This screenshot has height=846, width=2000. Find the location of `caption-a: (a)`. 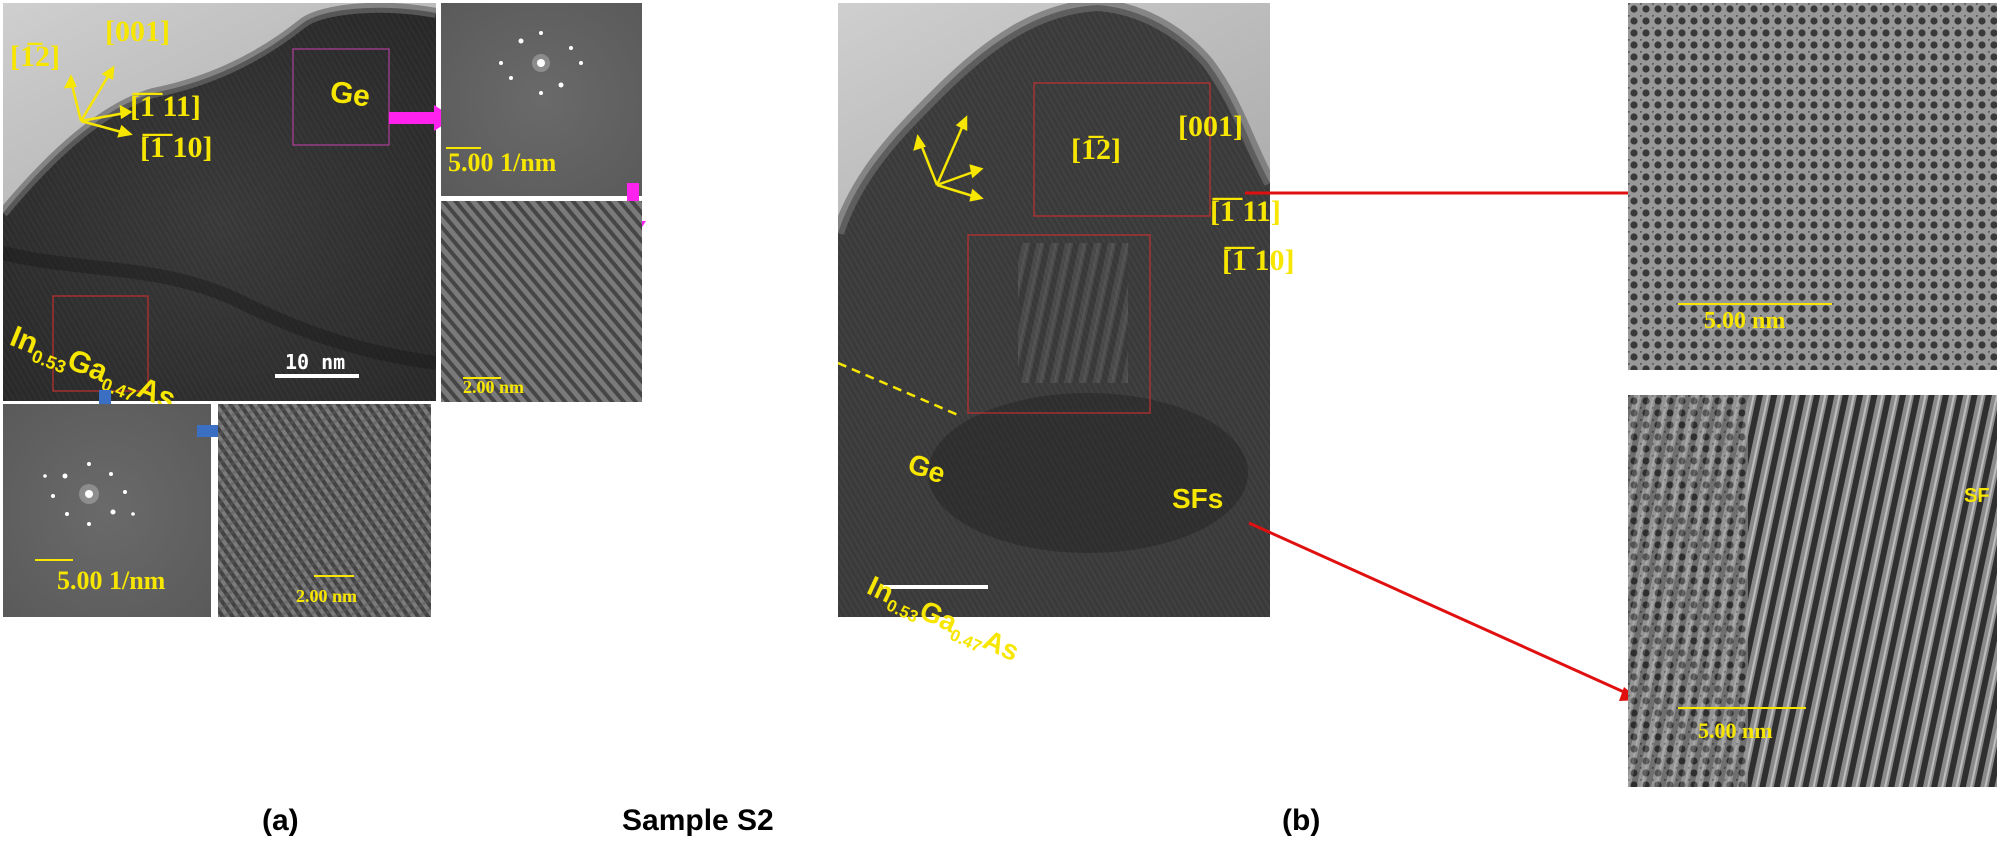

caption-a: (a) is located at coordinates (280, 820).